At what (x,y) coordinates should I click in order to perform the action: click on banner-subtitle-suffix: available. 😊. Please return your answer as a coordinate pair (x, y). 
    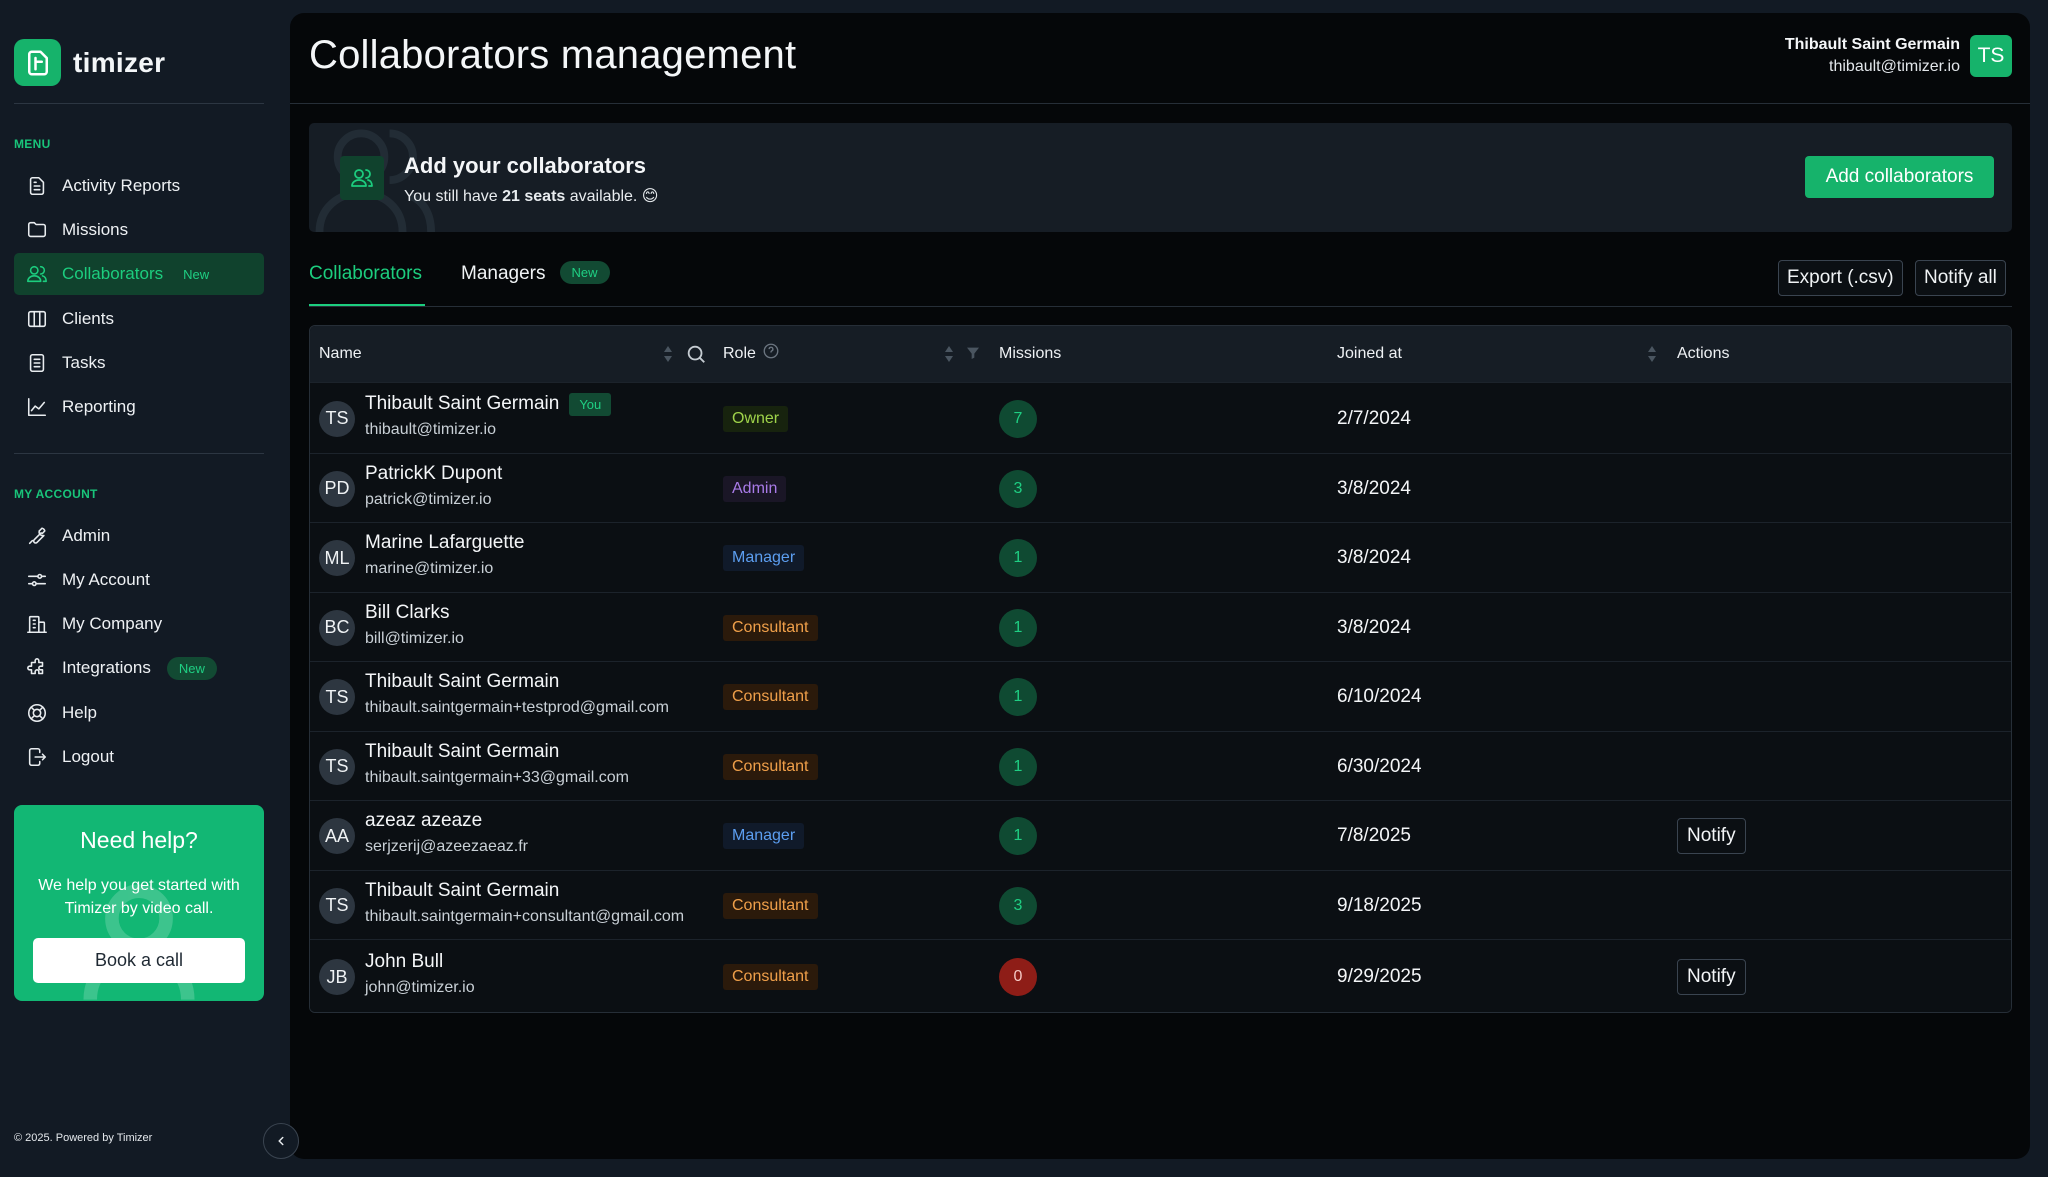
    Looking at the image, I should click on (612, 196).